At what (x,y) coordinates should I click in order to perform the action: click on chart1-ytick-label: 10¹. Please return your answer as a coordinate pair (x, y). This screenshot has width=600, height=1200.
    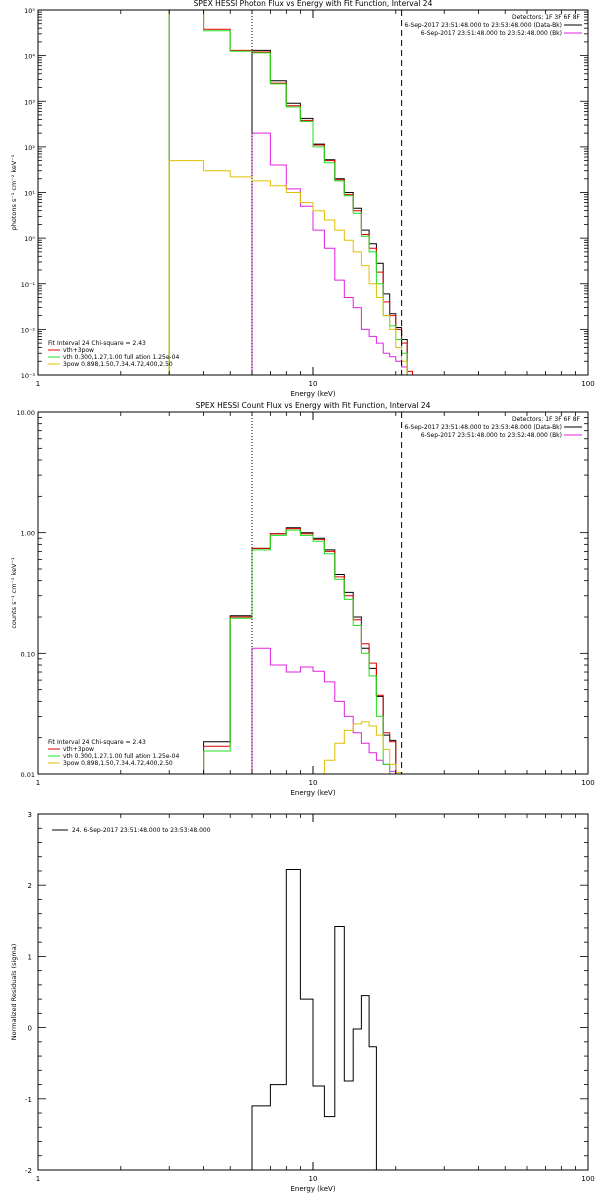
    Looking at the image, I should click on (29, 194).